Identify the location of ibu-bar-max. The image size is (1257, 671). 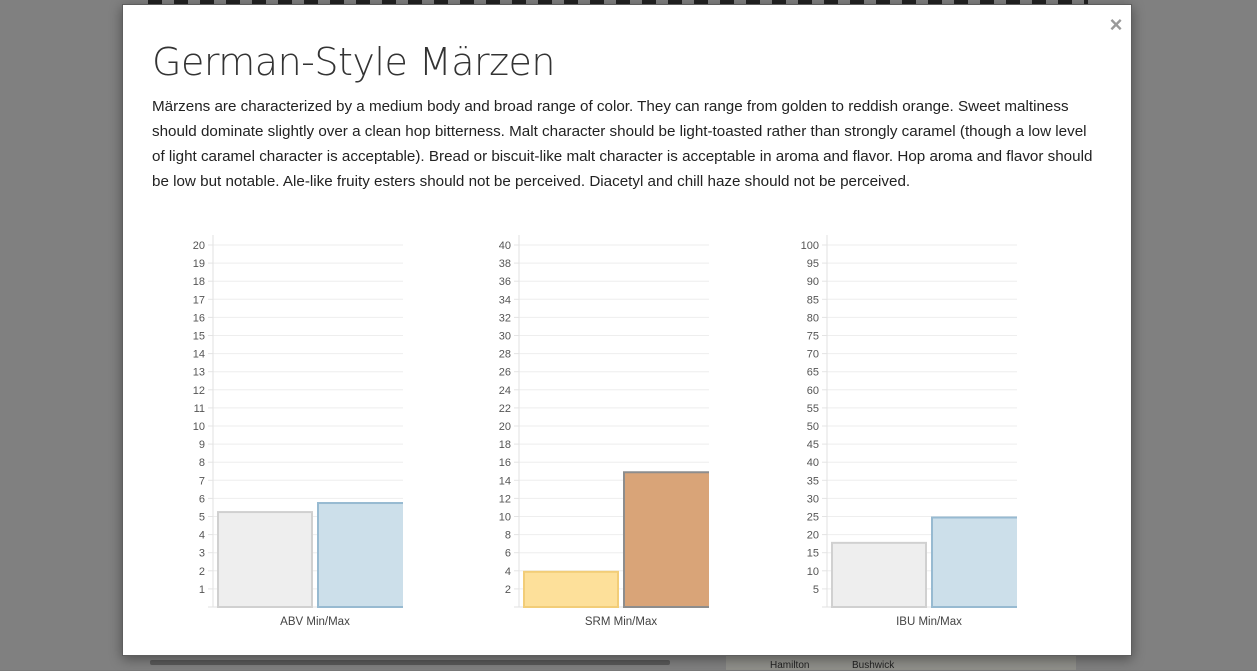
(974, 562).